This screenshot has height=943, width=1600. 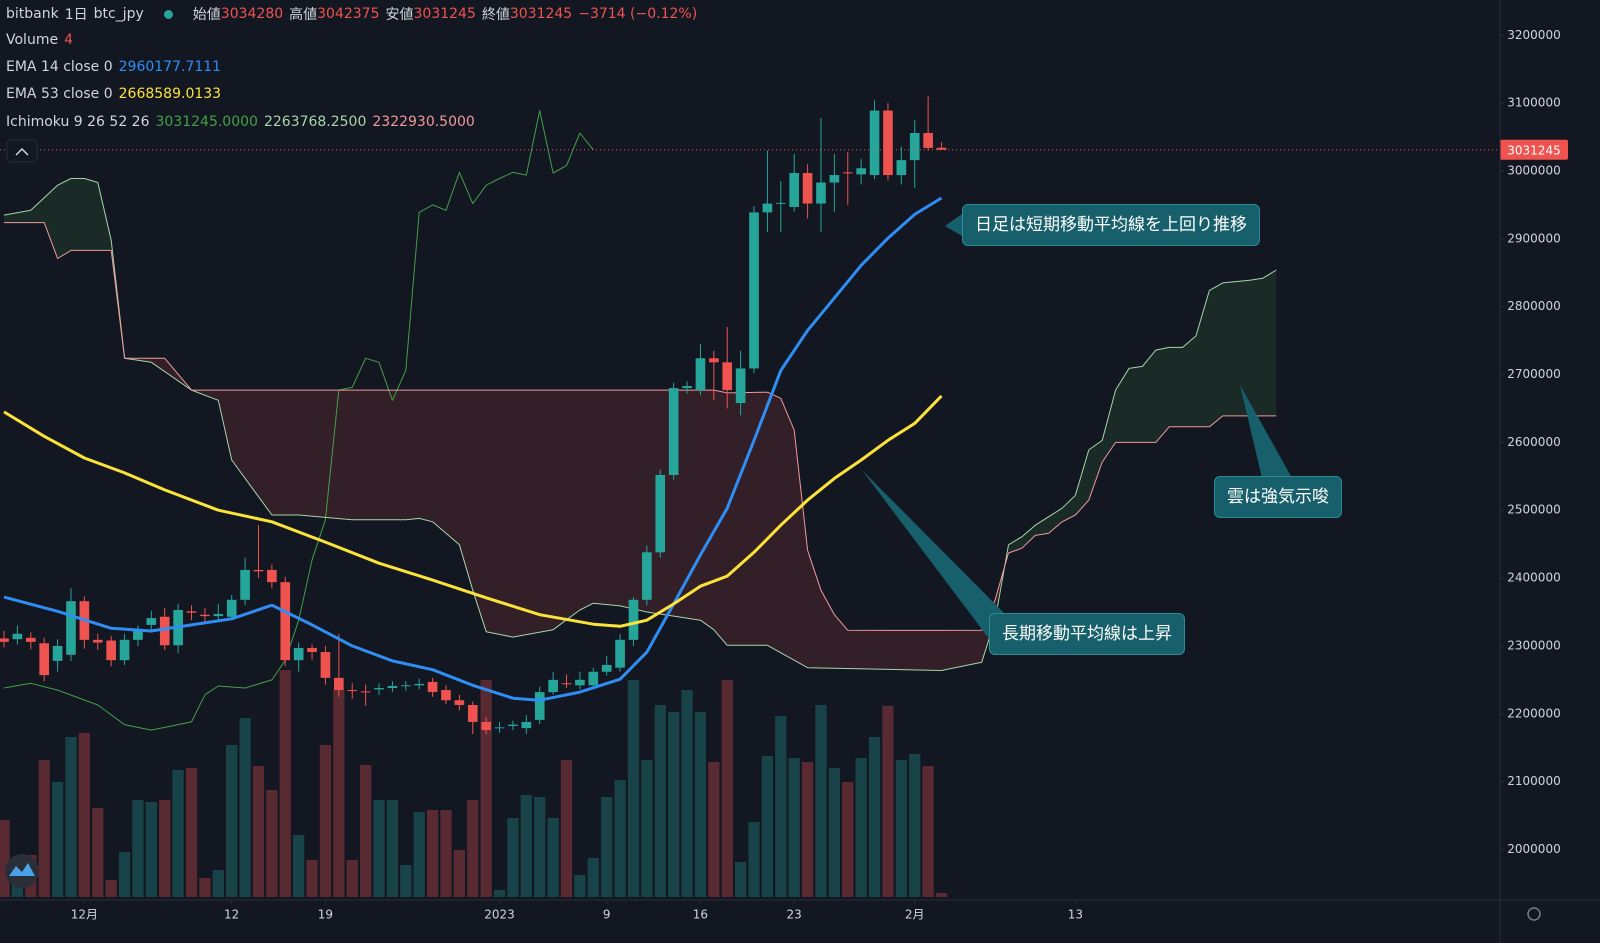 What do you see at coordinates (113, 94) in the screenshot?
I see `legend-ema53: EMA 53 close 0 2668589.0133` at bounding box center [113, 94].